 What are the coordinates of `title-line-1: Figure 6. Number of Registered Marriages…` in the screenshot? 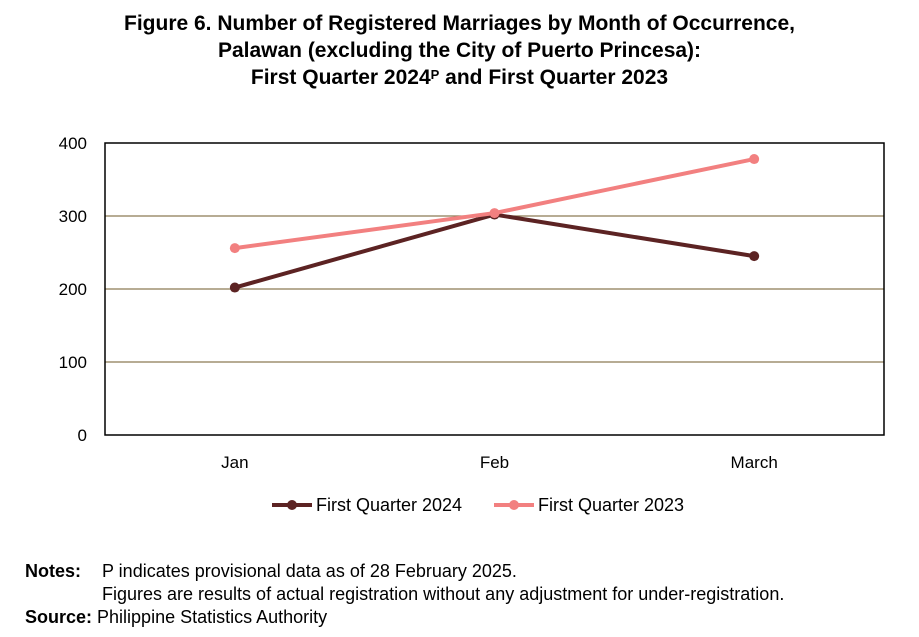 It's located at (459, 23).